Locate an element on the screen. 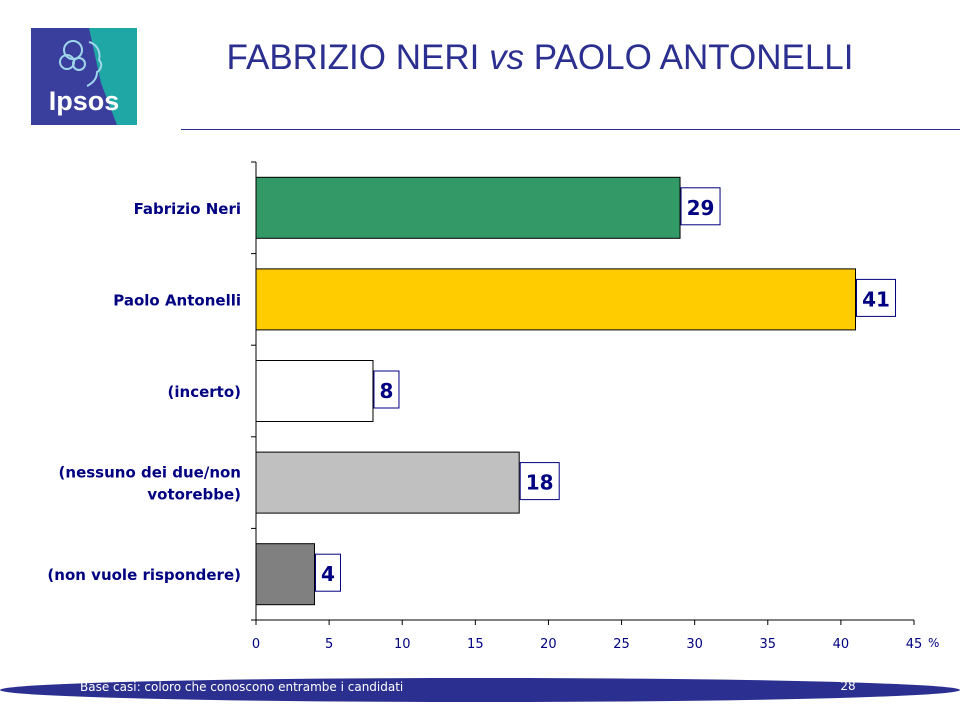  title-part-1: FABRIZIO NERI is located at coordinates (358, 57).